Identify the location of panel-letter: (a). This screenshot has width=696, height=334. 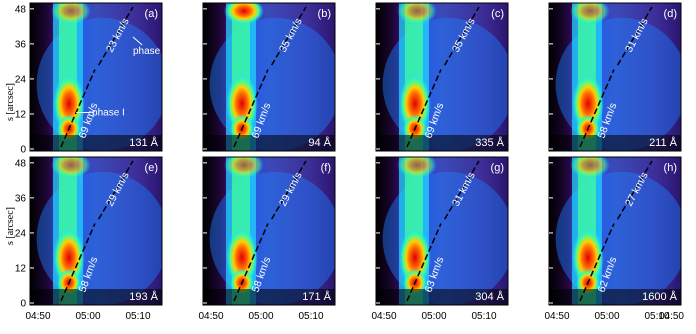
(151, 14).